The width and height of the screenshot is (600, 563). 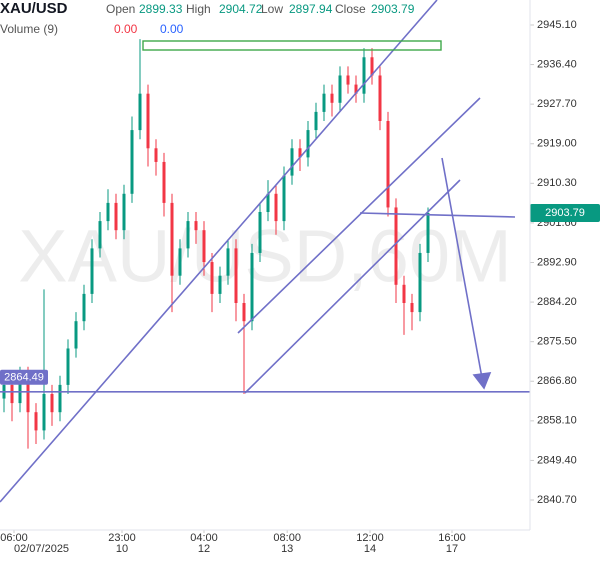 I want to click on y-tick-label: 2849.40, so click(x=557, y=460).